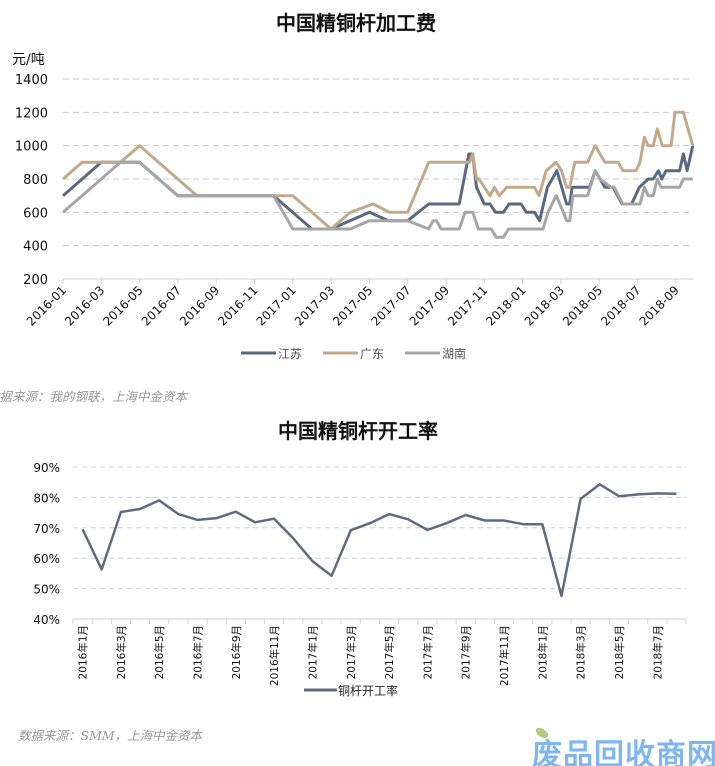  I want to click on y-tick-label: 60%, so click(46, 559).